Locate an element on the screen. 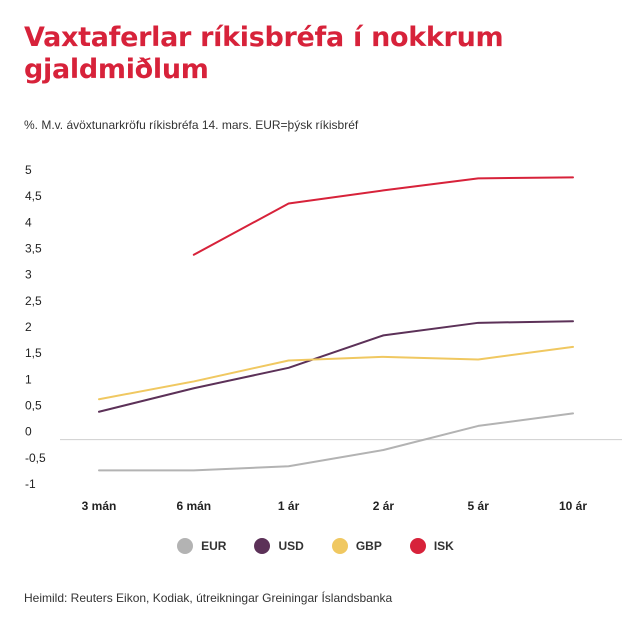 The height and width of the screenshot is (623, 631). series-line-isk is located at coordinates (383, 216).